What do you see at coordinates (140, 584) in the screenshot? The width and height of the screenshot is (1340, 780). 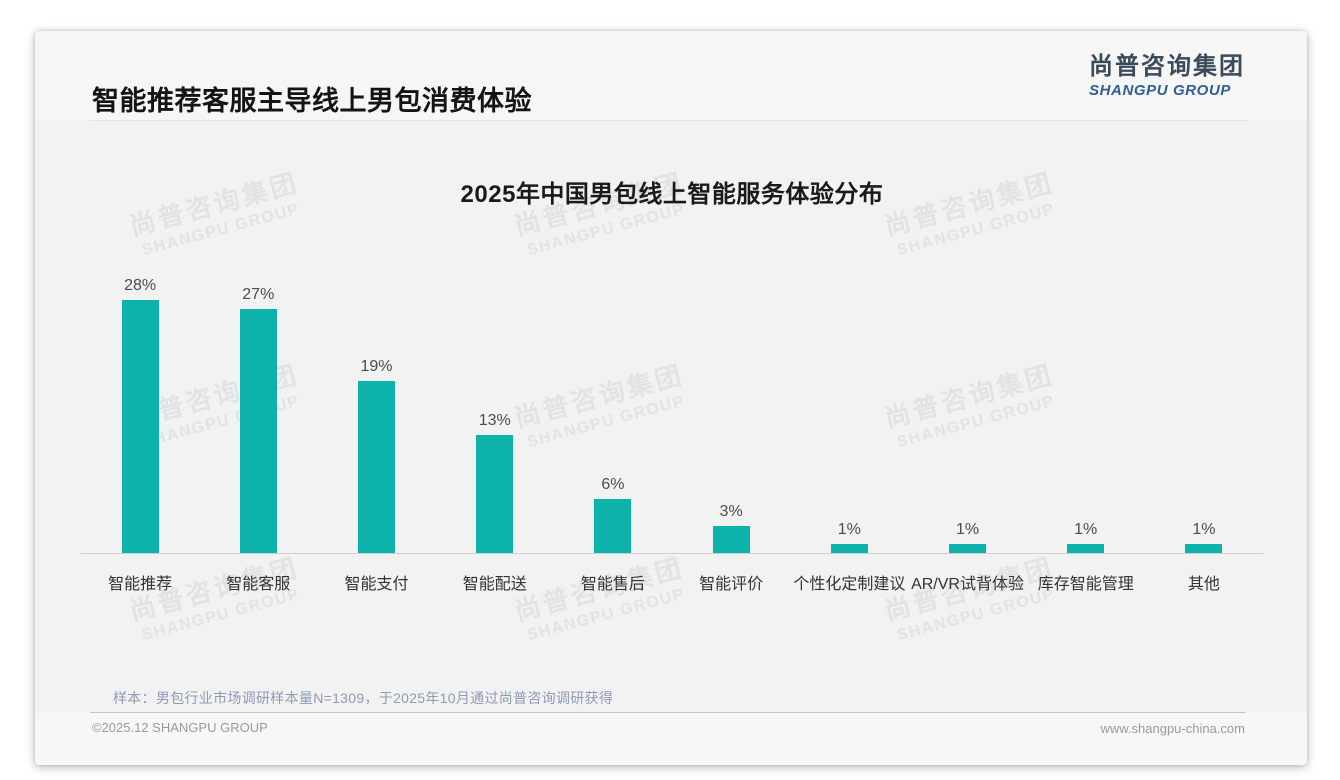 I see `category-label: 智能推荐` at bounding box center [140, 584].